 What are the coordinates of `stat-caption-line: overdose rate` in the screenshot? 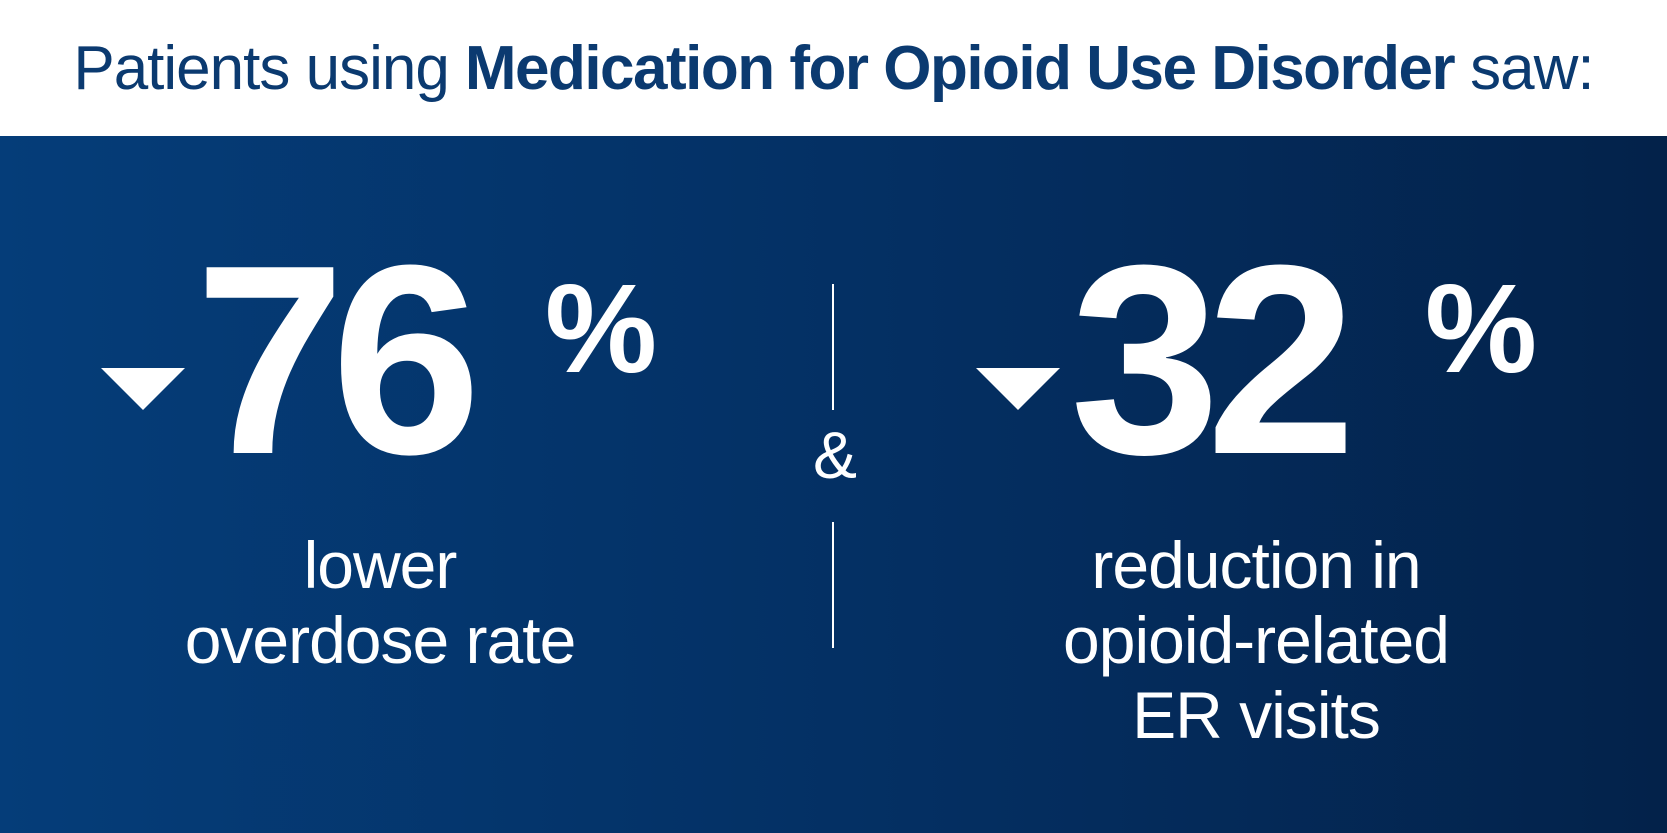 It's located at (380, 640).